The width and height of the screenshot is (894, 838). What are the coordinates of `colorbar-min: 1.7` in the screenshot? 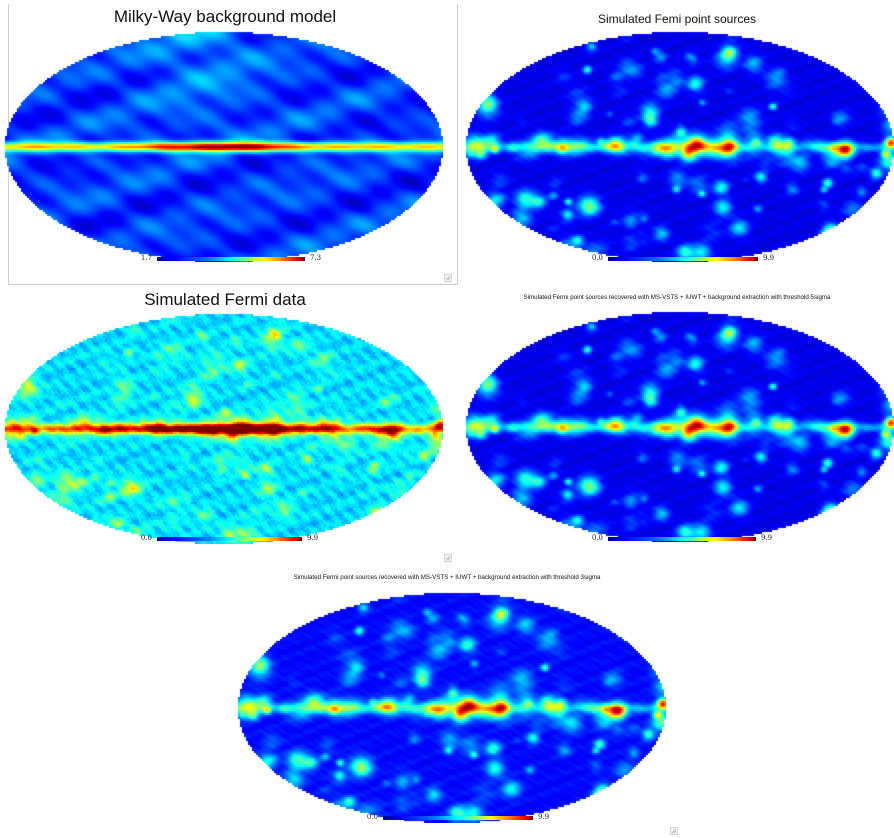 It's located at (146, 258).